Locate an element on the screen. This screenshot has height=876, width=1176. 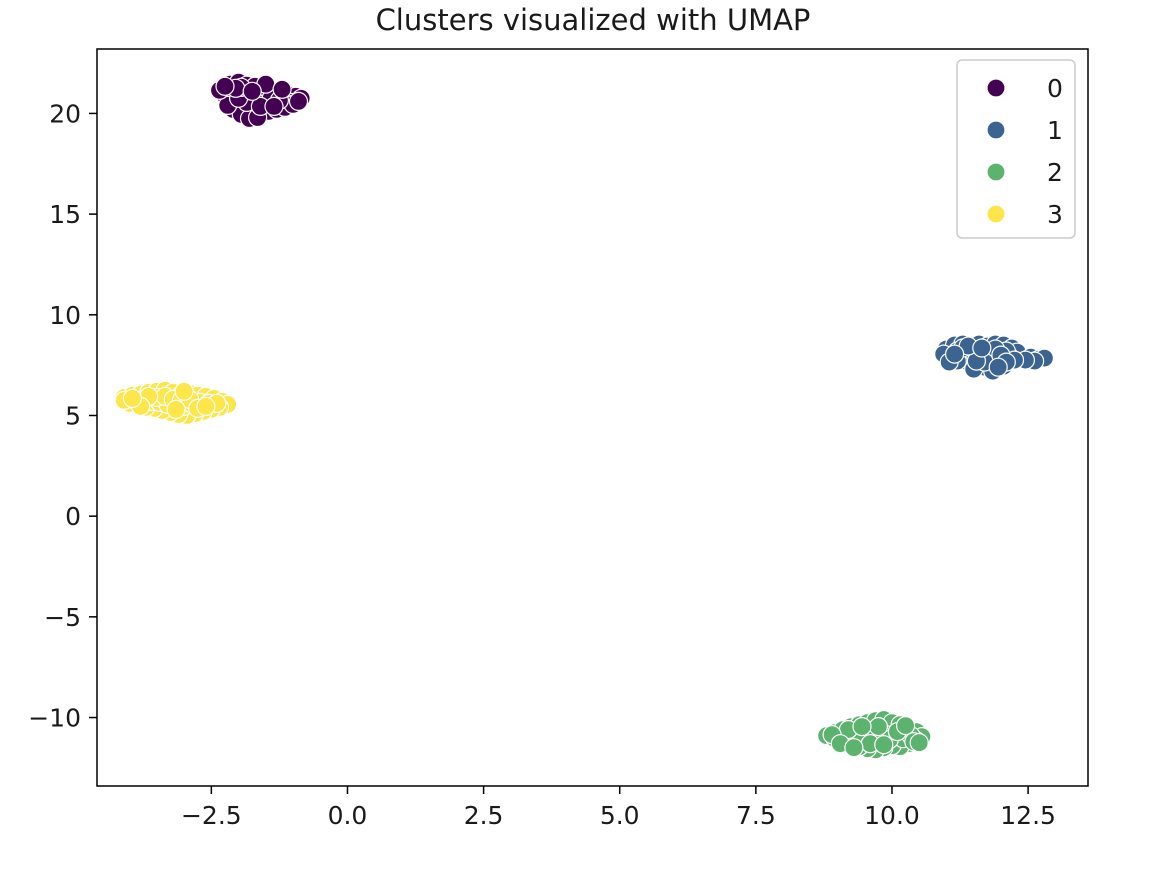
x-tick-label: 7.5 is located at coordinates (756, 815).